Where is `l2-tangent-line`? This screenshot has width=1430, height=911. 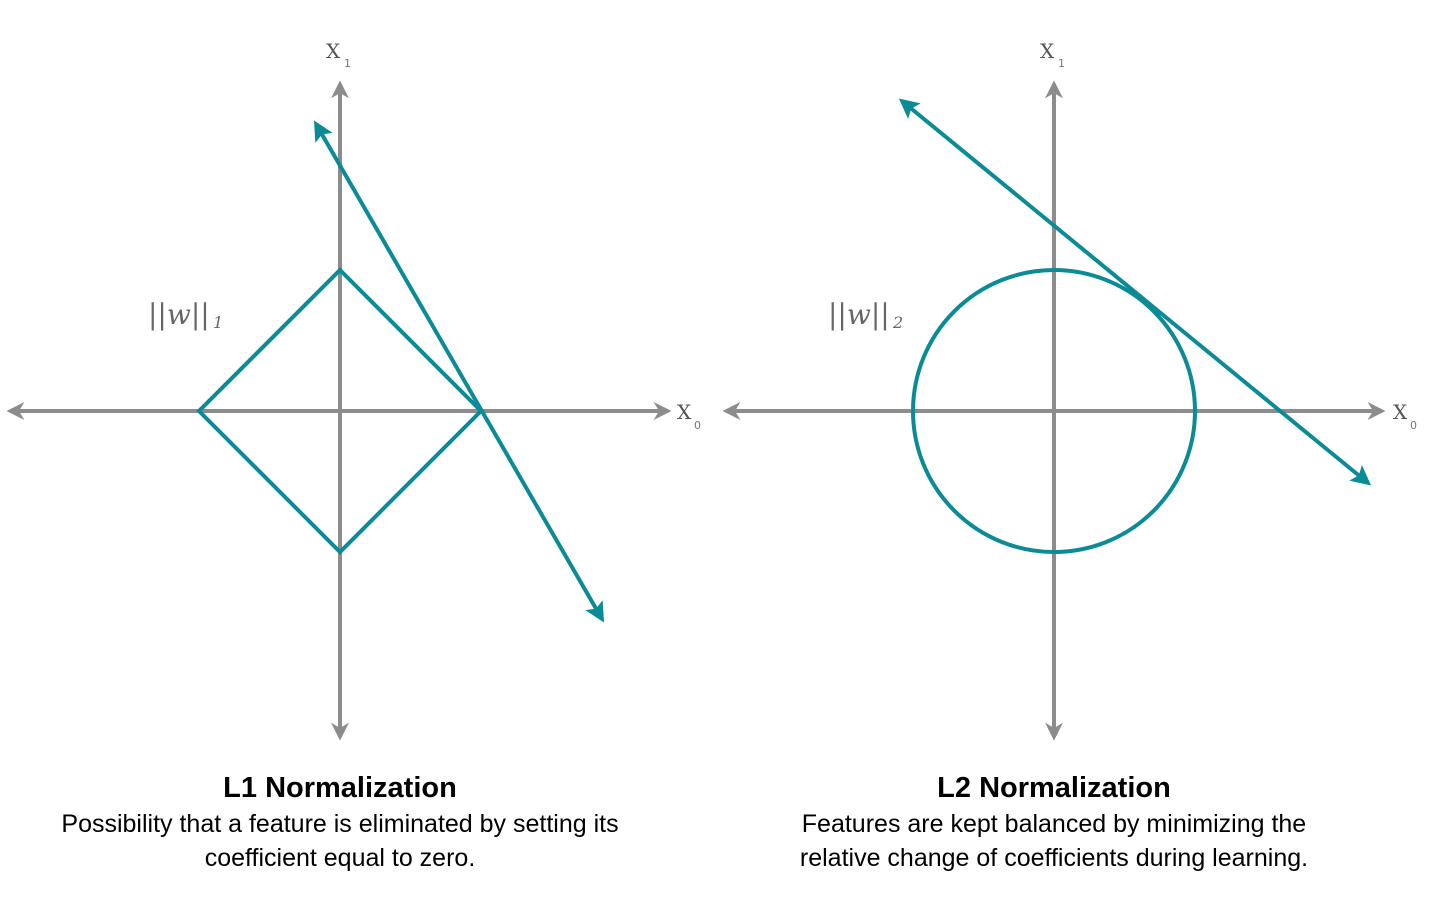 l2-tangent-line is located at coordinates (1135, 292).